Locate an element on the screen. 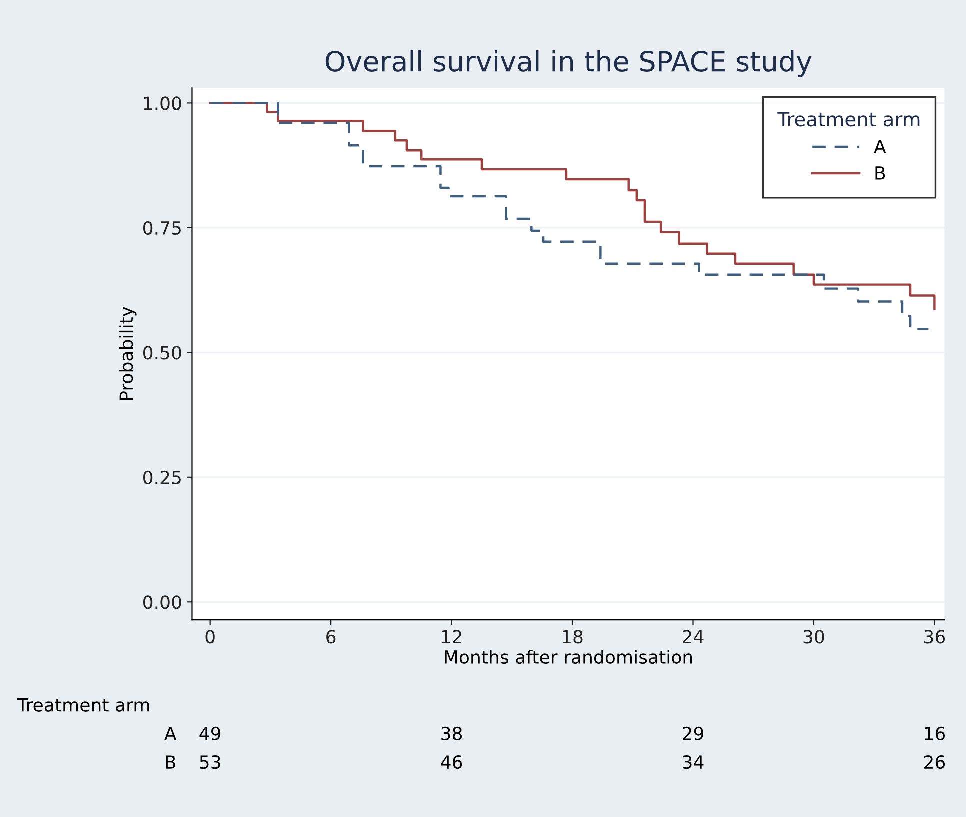 The width and height of the screenshot is (966, 817). text: A is located at coordinates (170, 733).